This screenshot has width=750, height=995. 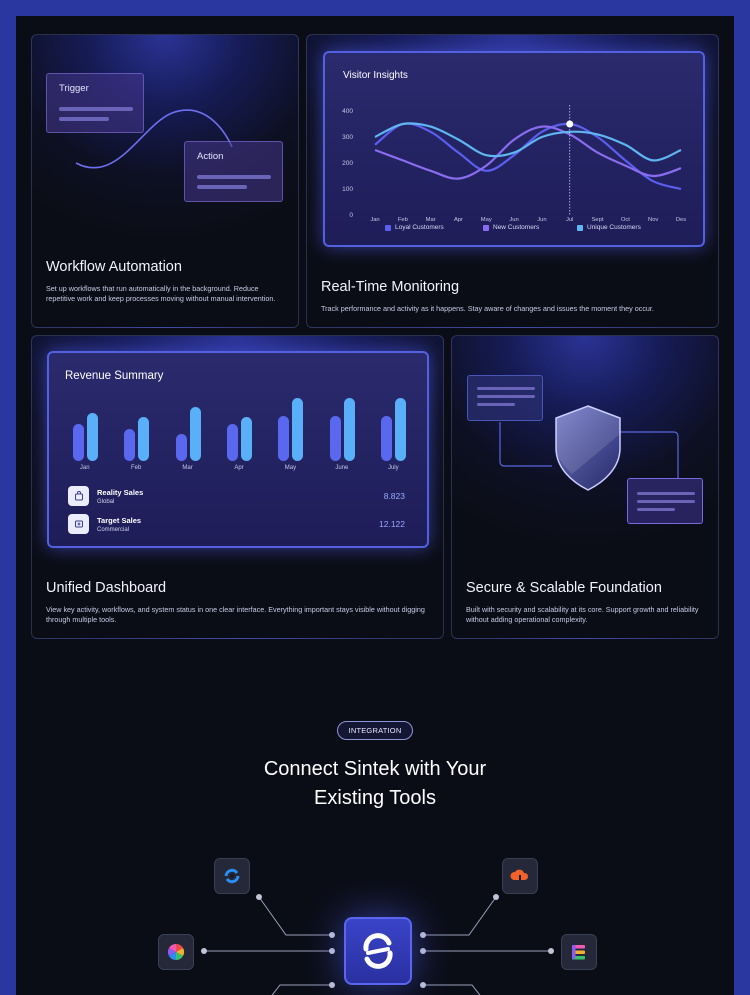 What do you see at coordinates (232, 876) in the screenshot?
I see `tool-refresh-icon` at bounding box center [232, 876].